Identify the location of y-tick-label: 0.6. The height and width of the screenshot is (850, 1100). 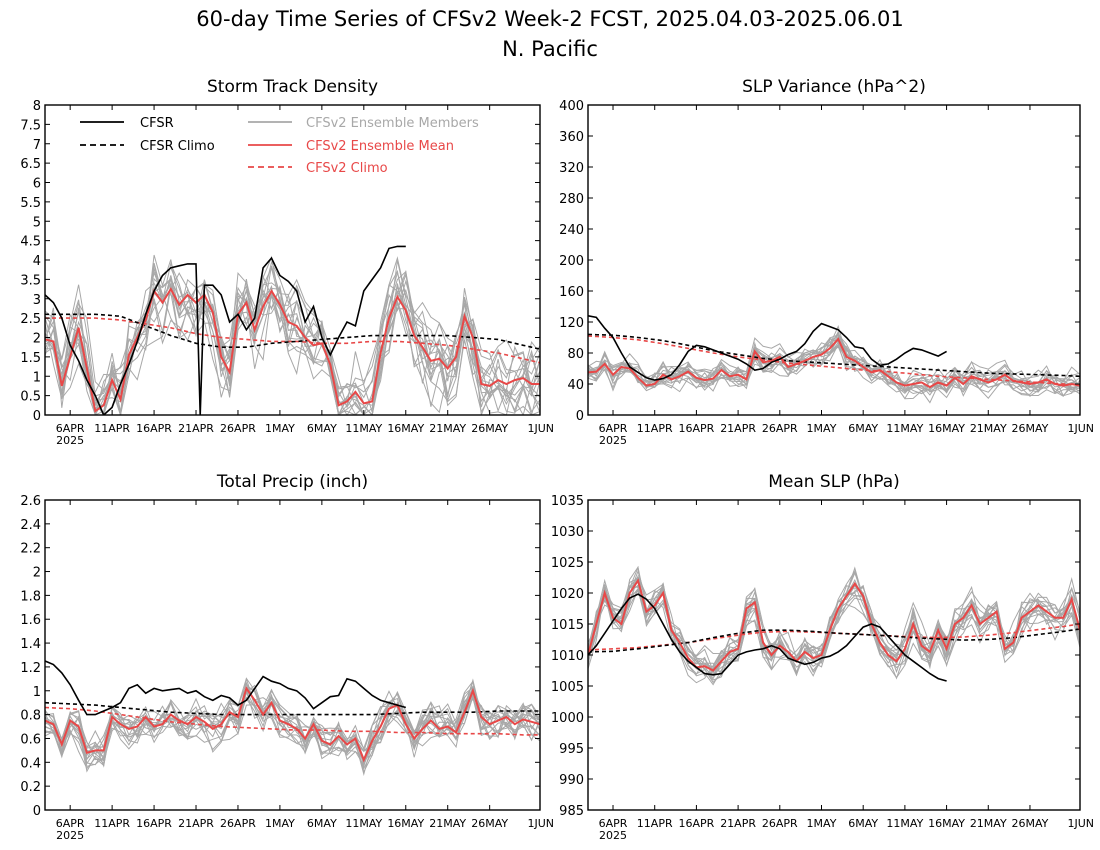
(30, 739).